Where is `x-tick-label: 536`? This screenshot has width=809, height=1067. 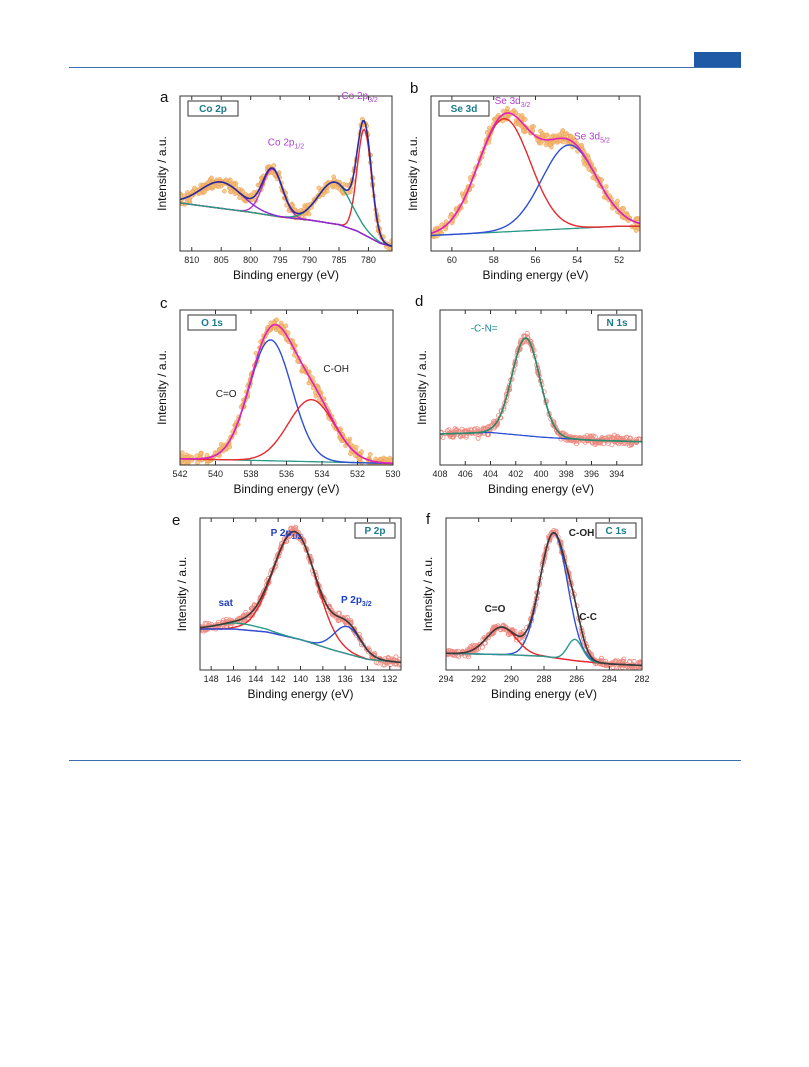
x-tick-label: 536 is located at coordinates (286, 474).